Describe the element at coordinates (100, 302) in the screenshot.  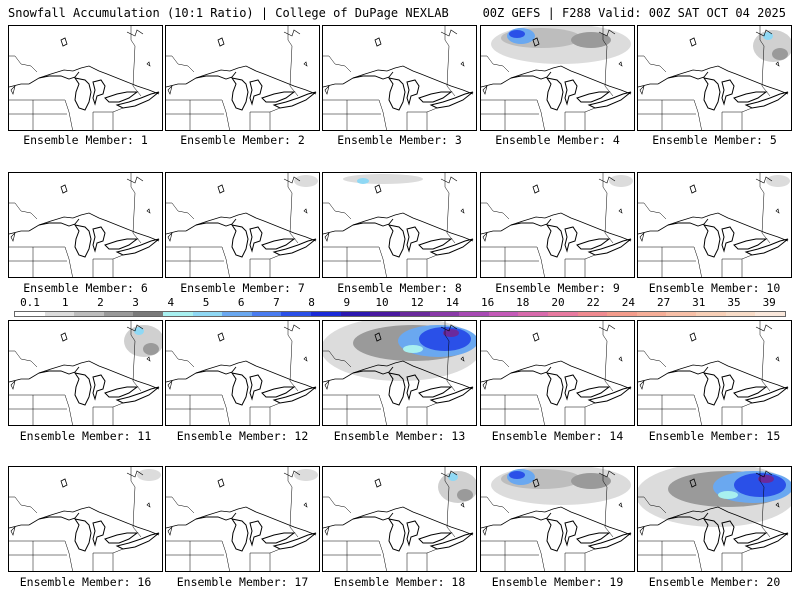
I see `colorbar-tick-label: 2` at that location.